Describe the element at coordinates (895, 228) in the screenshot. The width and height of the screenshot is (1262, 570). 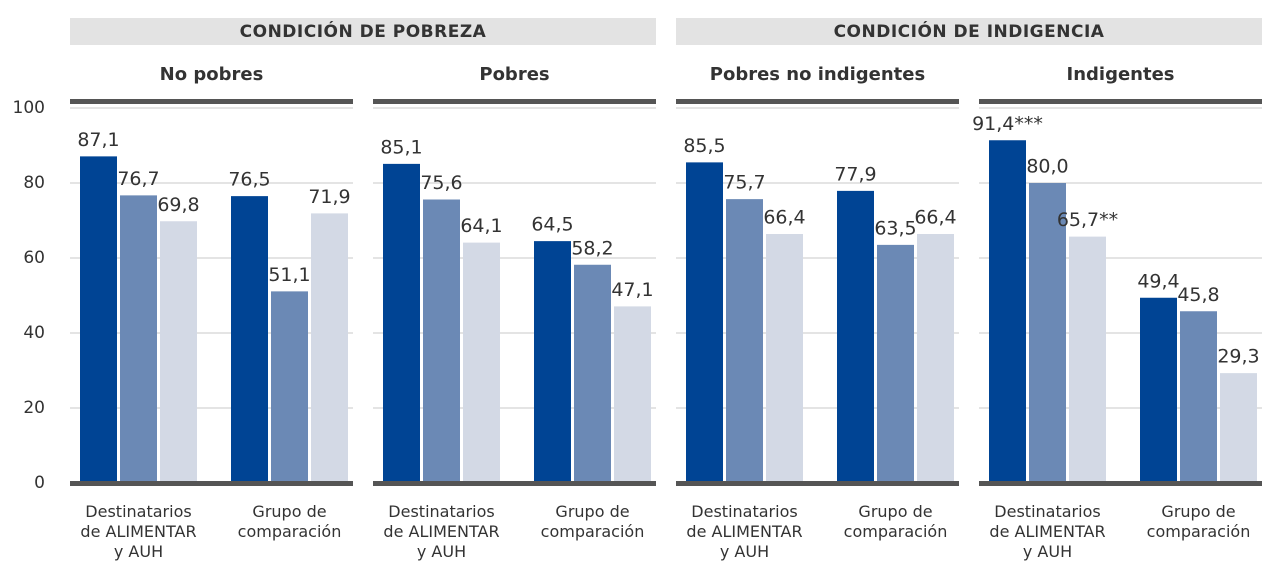
I see `value-label: 63,5` at that location.